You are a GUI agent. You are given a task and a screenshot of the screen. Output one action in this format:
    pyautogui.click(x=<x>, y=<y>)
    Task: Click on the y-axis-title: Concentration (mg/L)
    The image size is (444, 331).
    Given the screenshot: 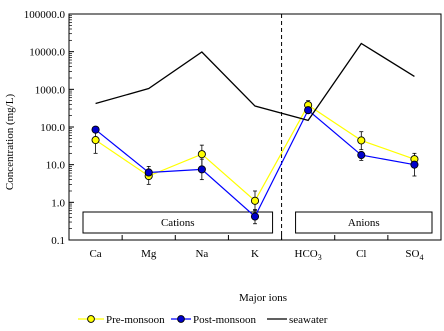 What is the action you would take?
    pyautogui.click(x=10, y=142)
    